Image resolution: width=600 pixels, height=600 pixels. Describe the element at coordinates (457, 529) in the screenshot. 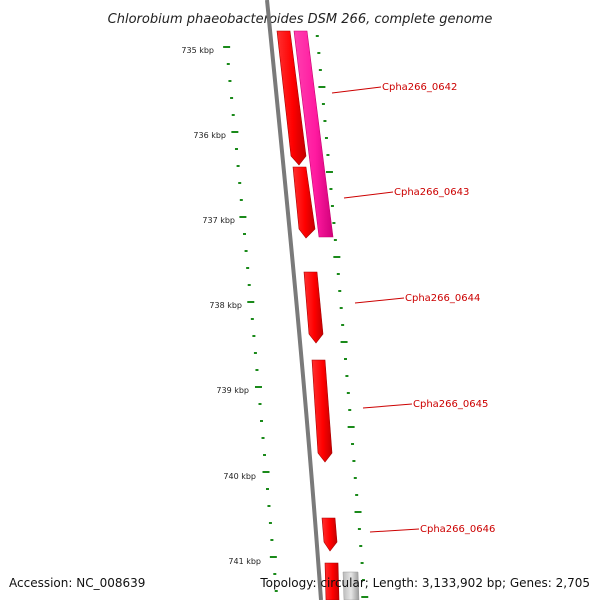

I see `gene-label: Cpha266_0646` at that location.